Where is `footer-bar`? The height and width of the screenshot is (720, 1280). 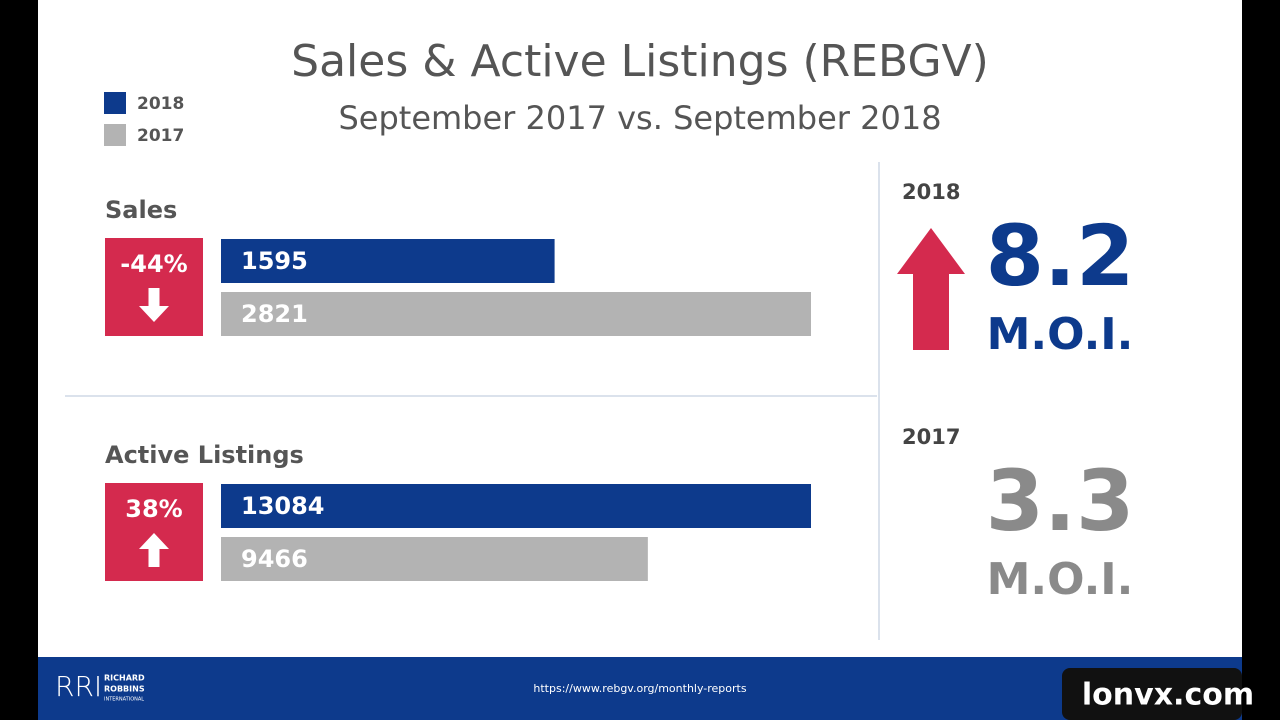
footer-bar is located at coordinates (640, 688).